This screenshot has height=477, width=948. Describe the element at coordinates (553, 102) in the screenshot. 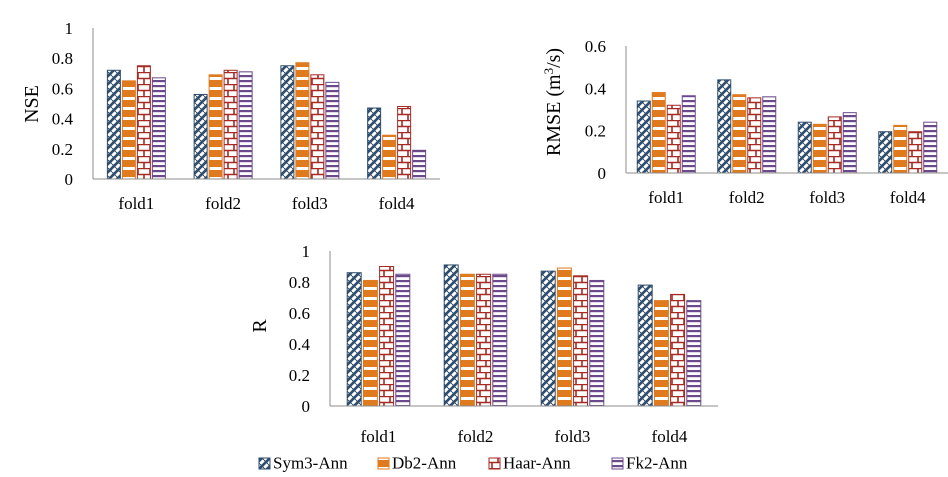

I see `rmse-y-axis-label: RMSE (m3/s)` at that location.